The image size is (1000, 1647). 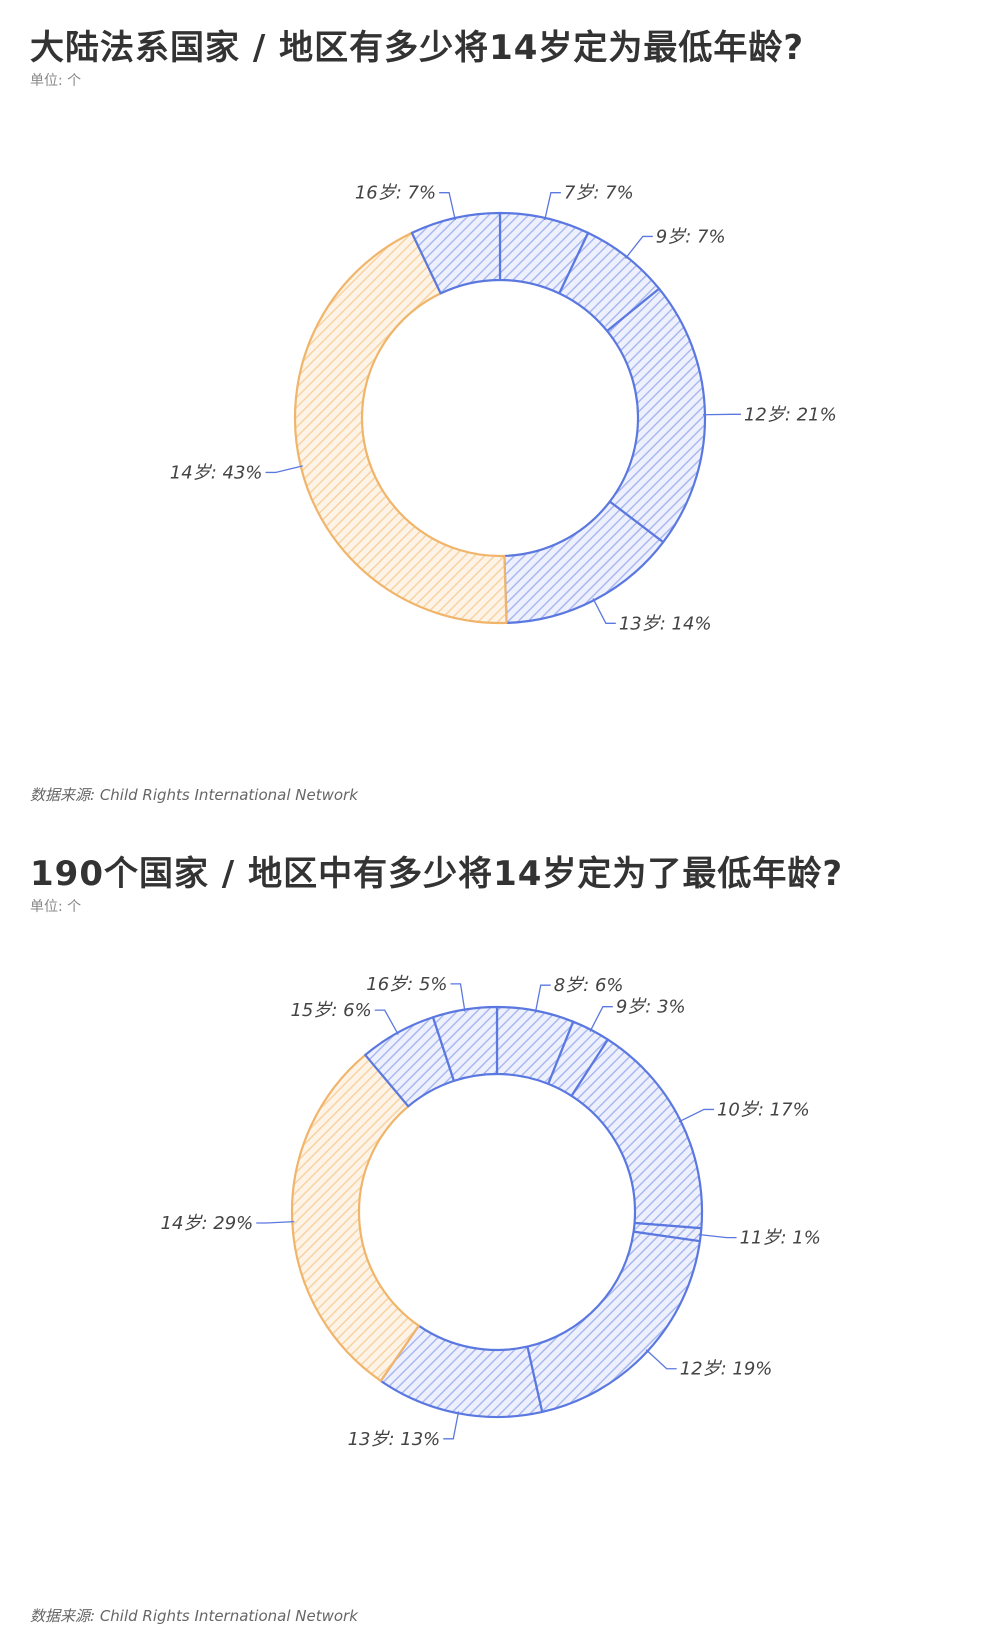 What do you see at coordinates (589, 985) in the screenshot?
I see `slice-label: 8岁: 6%` at bounding box center [589, 985].